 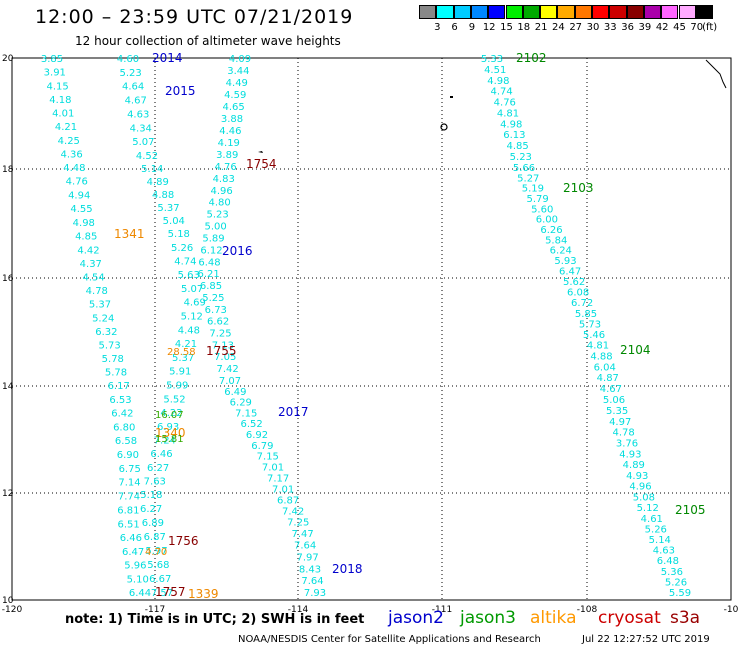 What do you see at coordinates (162, 593) in the screenshot?
I see `wave-height-value: 7.57` at bounding box center [162, 593].